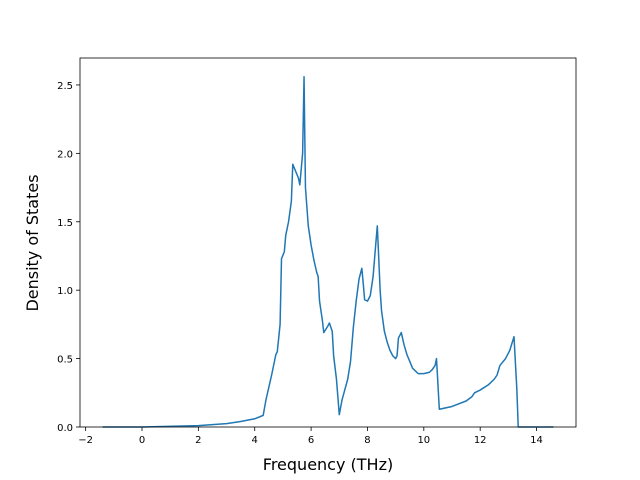 This screenshot has height=480, width=640. Describe the element at coordinates (65, 291) in the screenshot. I see `y-tick-label: 1.0` at that location.